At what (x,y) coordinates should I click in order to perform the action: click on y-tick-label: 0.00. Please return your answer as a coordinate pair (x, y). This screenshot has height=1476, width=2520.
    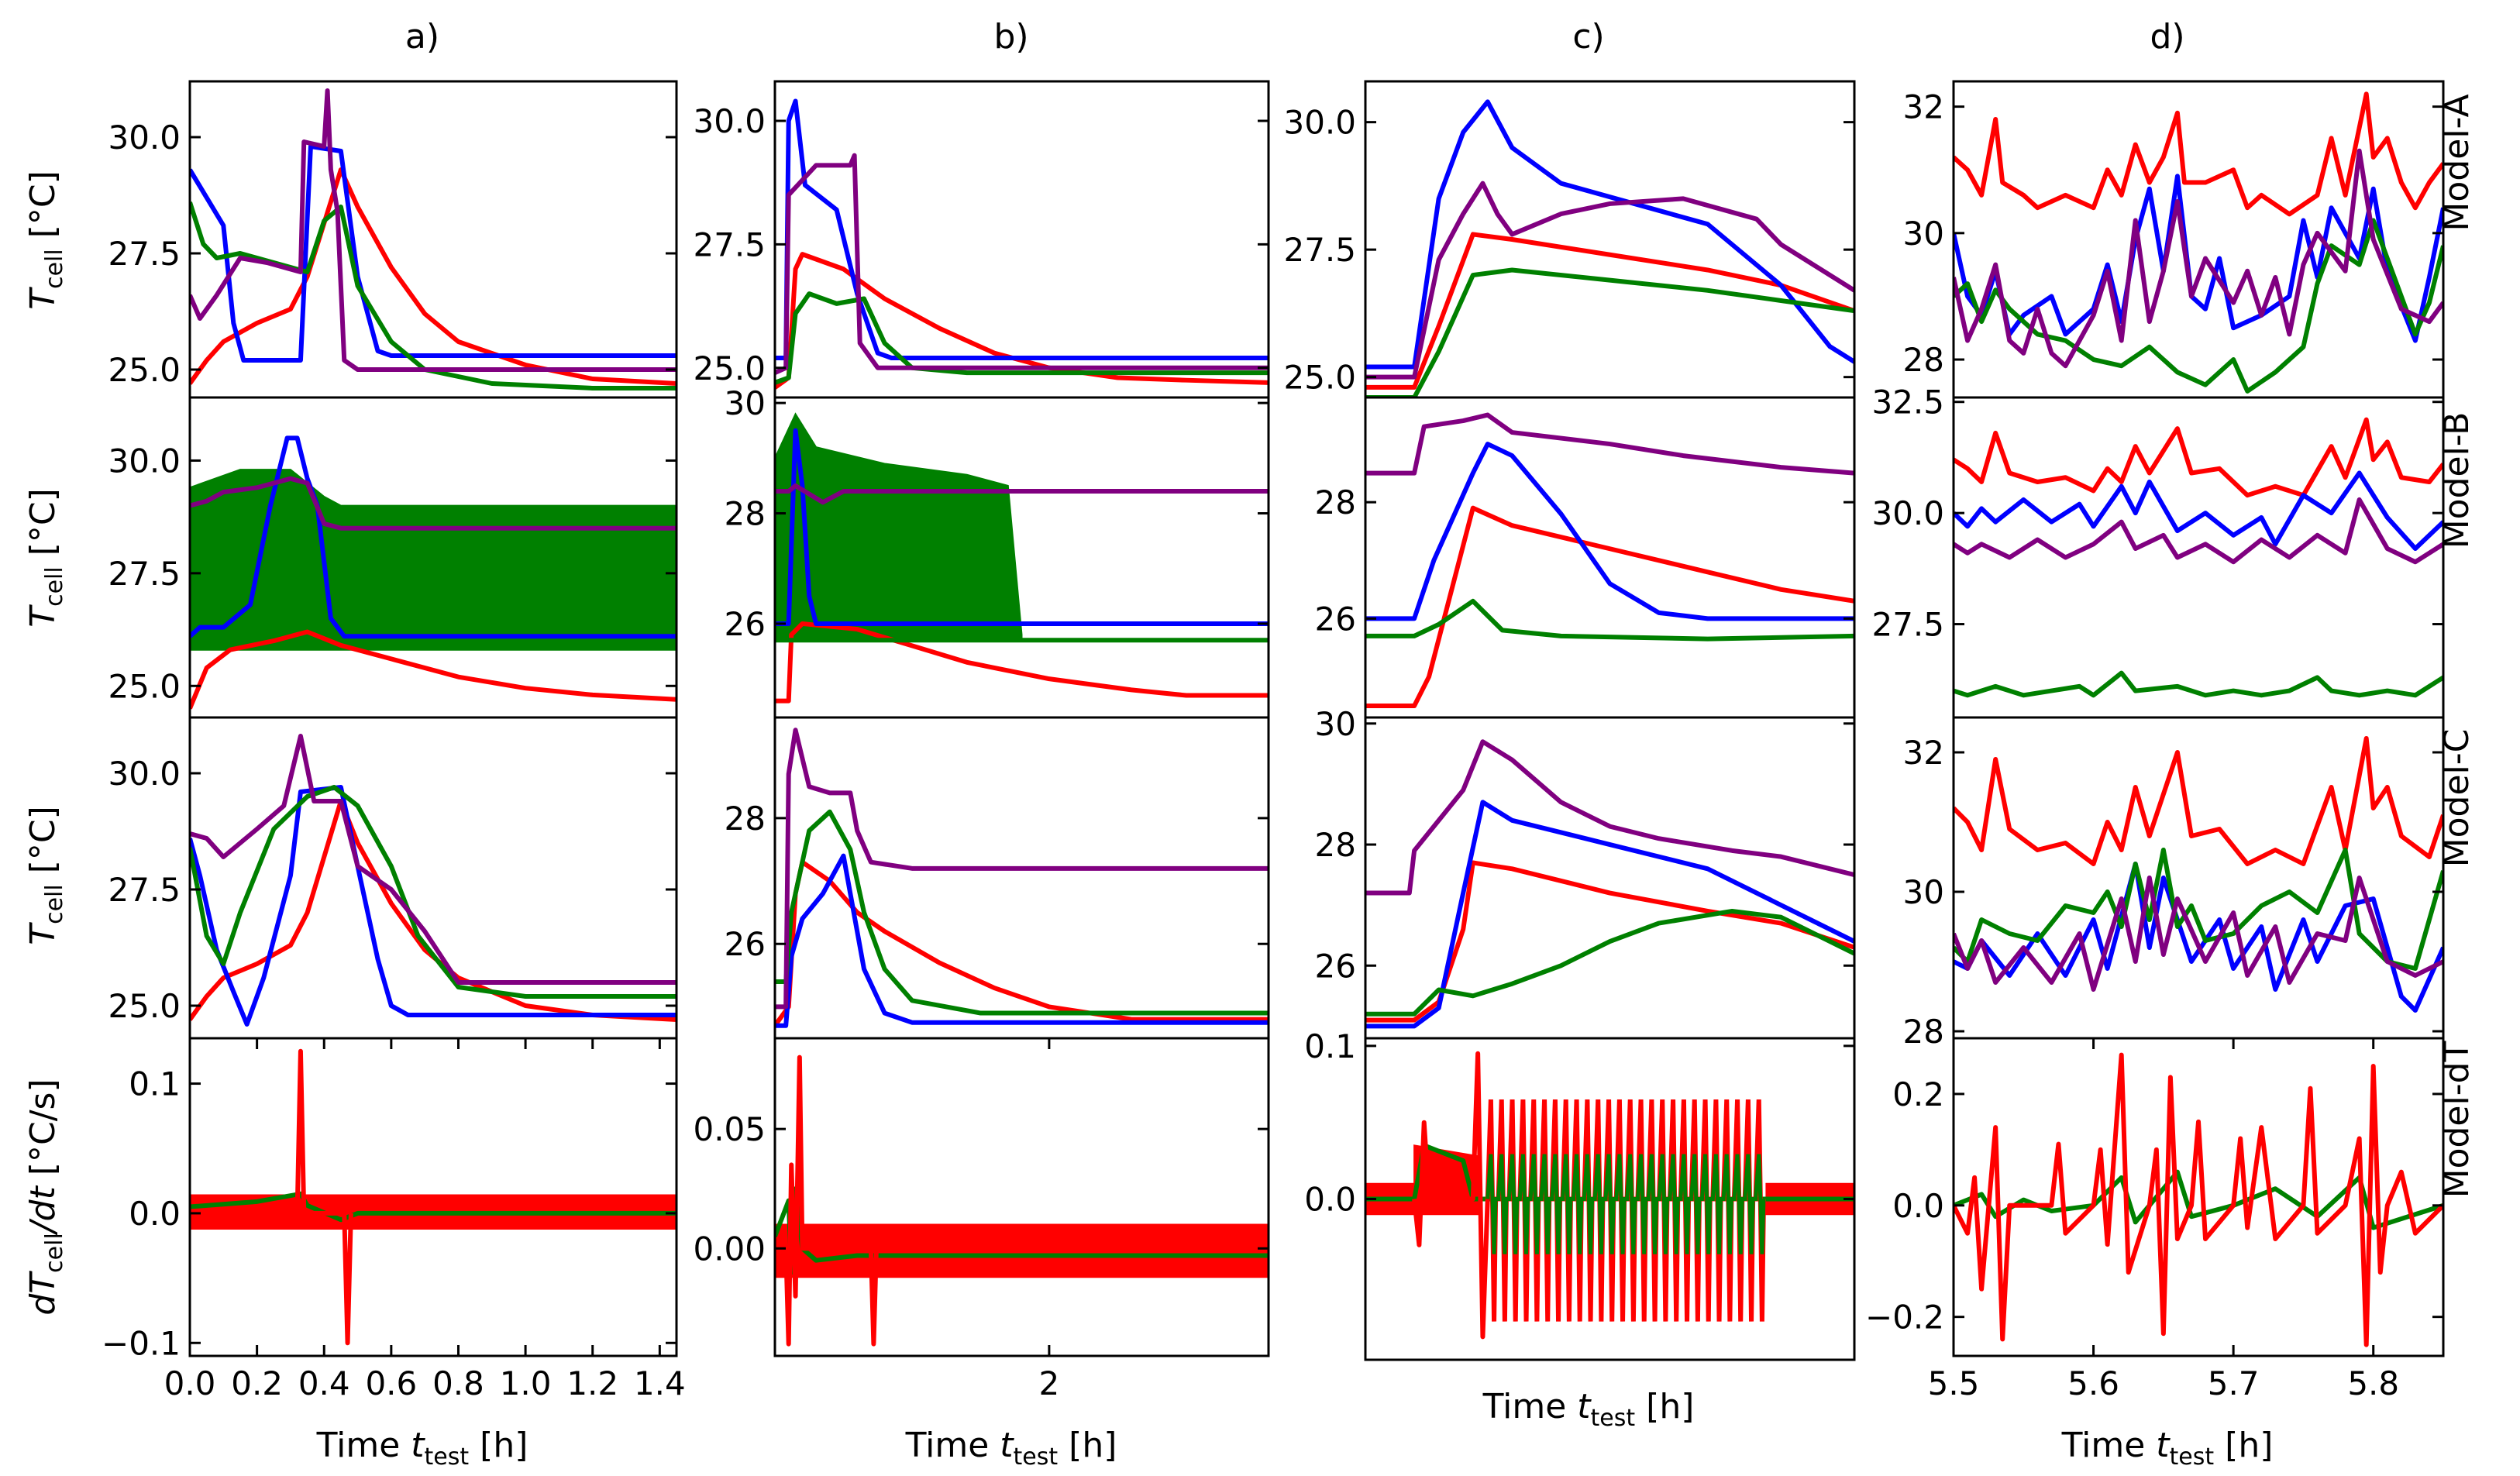
    Looking at the image, I should click on (730, 1249).